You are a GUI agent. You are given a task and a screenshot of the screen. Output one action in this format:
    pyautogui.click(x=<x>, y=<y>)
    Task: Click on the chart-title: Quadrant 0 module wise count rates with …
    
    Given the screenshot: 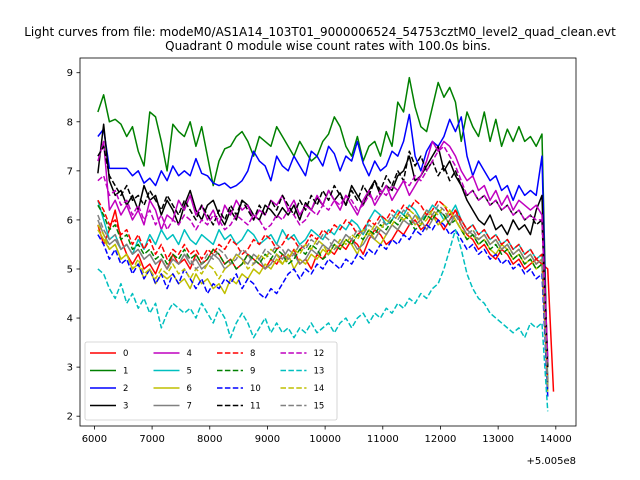 What is the action you would take?
    pyautogui.click(x=328, y=46)
    